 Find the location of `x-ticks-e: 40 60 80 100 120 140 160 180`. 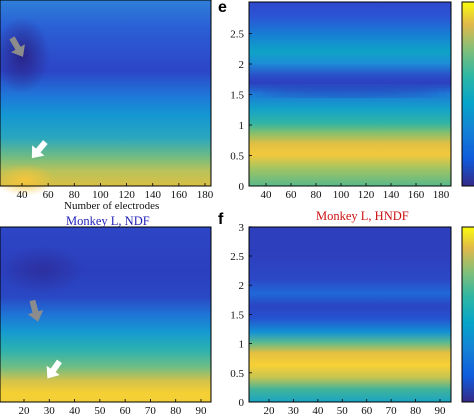

x-ticks-e: 40 60 80 100 120 140 160 180 is located at coordinates (355, 192).